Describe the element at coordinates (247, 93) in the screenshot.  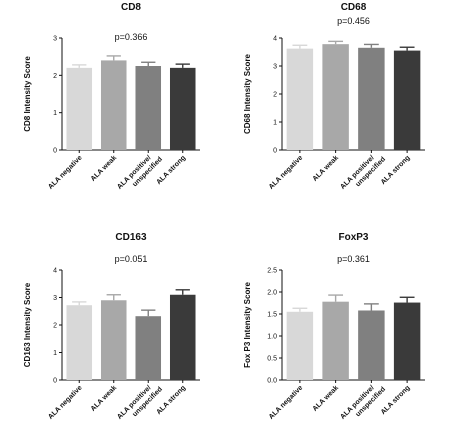
I see `y-axis-label: CD68 Intensity Score` at that location.